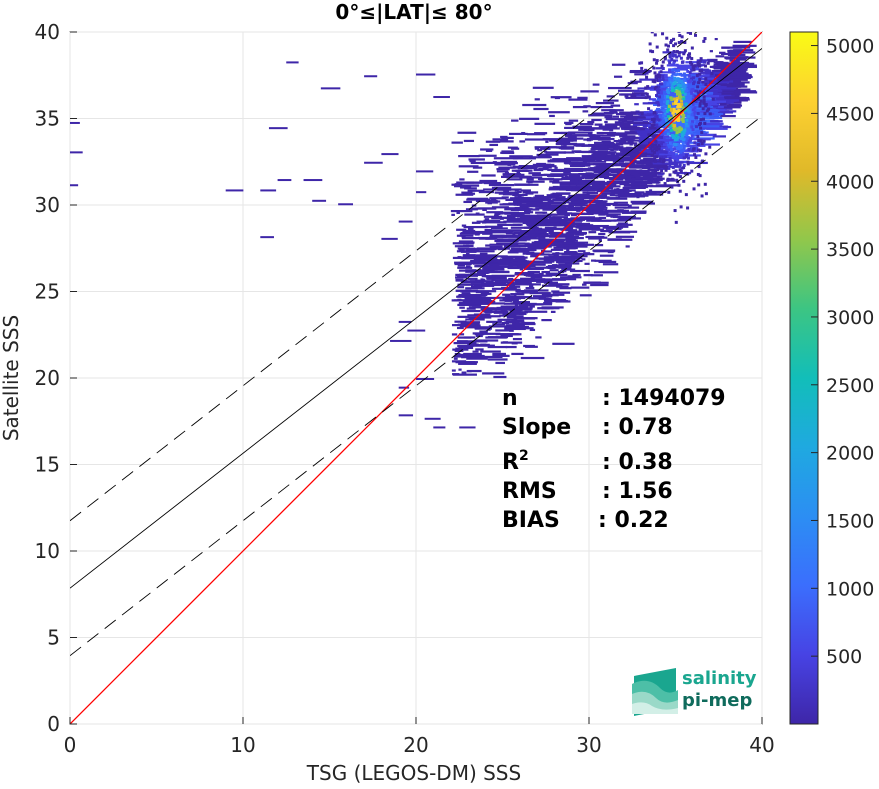 This screenshot has height=789, width=879. I want to click on y-tick-label: 0, so click(53, 724).